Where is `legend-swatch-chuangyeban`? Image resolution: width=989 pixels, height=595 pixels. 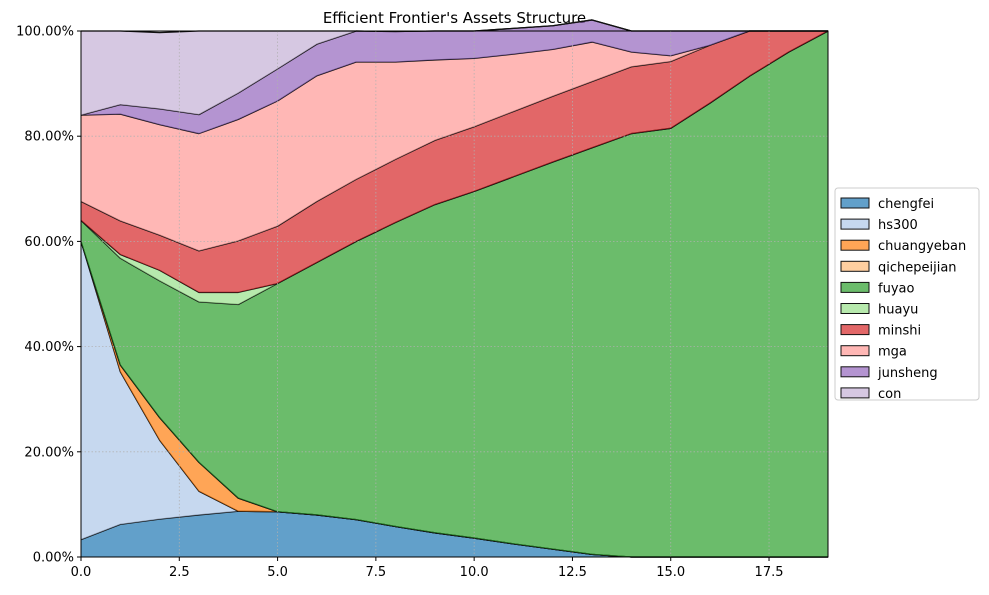 legend-swatch-chuangyeban is located at coordinates (855, 245).